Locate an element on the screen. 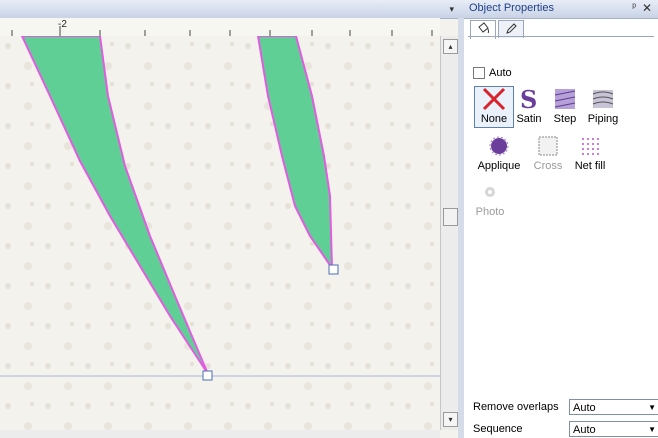 This screenshot has width=658, height=438. svg-text: S is located at coordinates (528, 99).